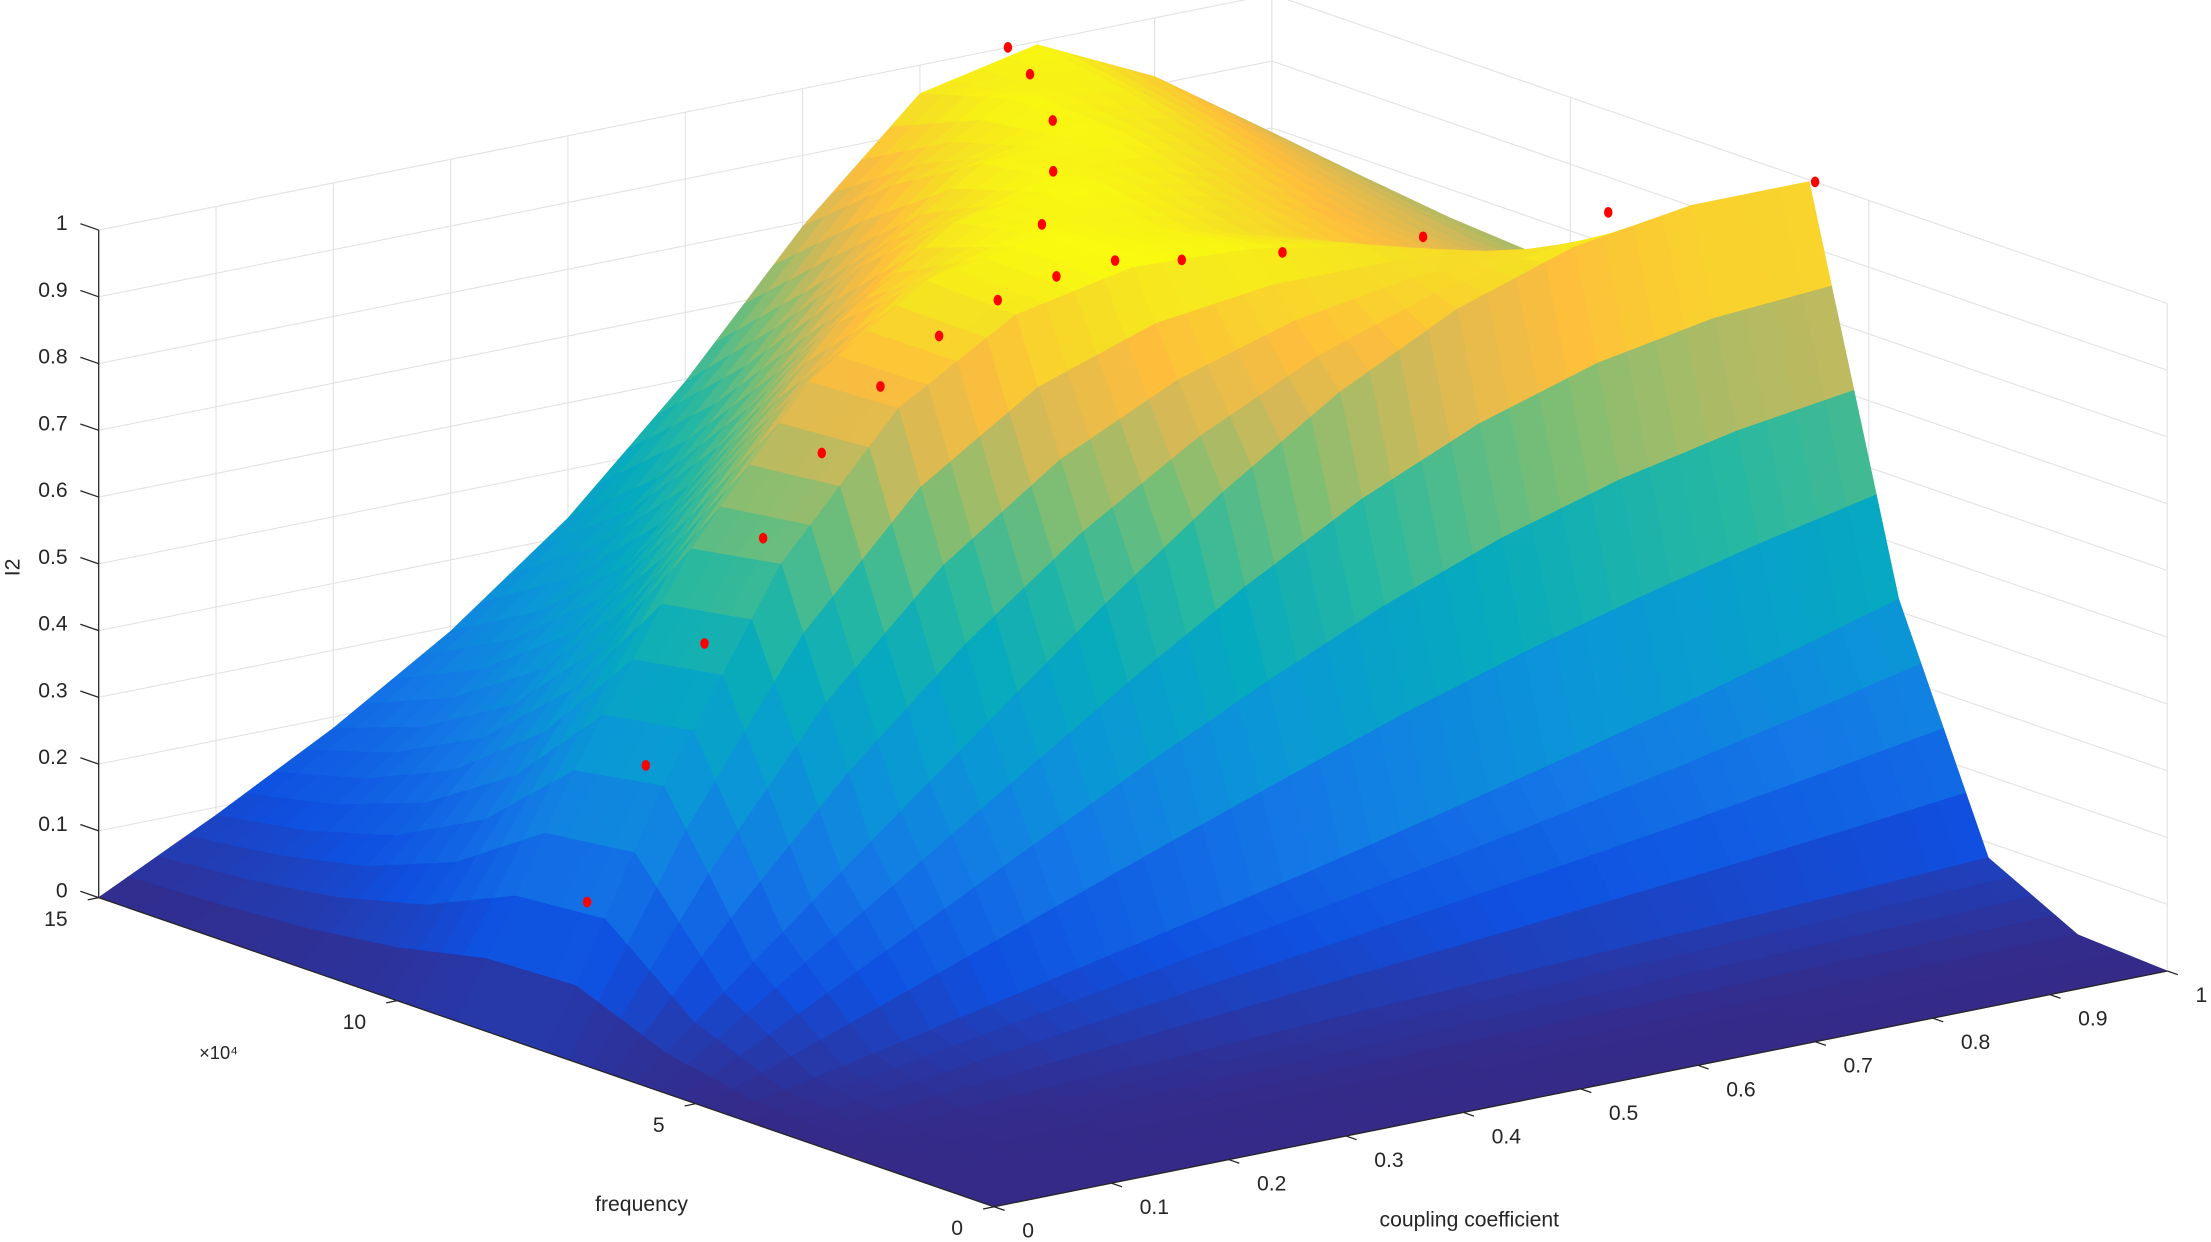 The image size is (2211, 1242). What do you see at coordinates (1028, 1231) in the screenshot?
I see `x-tick-label: 0` at bounding box center [1028, 1231].